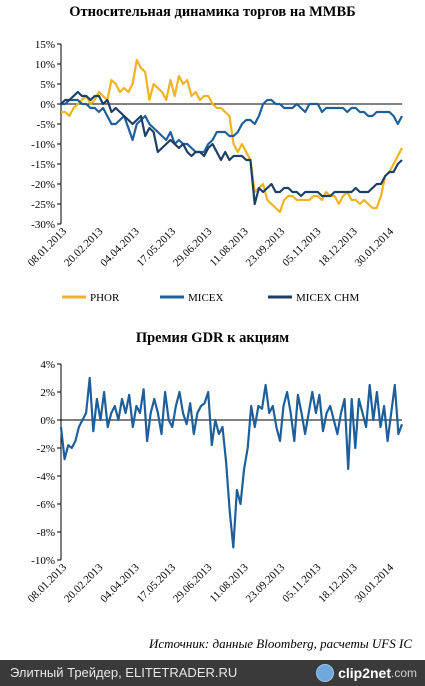 Image resolution: width=425 pixels, height=686 pixels. What do you see at coordinates (105, 298) in the screenshot?
I see `legend-label-phor: PHOR` at bounding box center [105, 298].